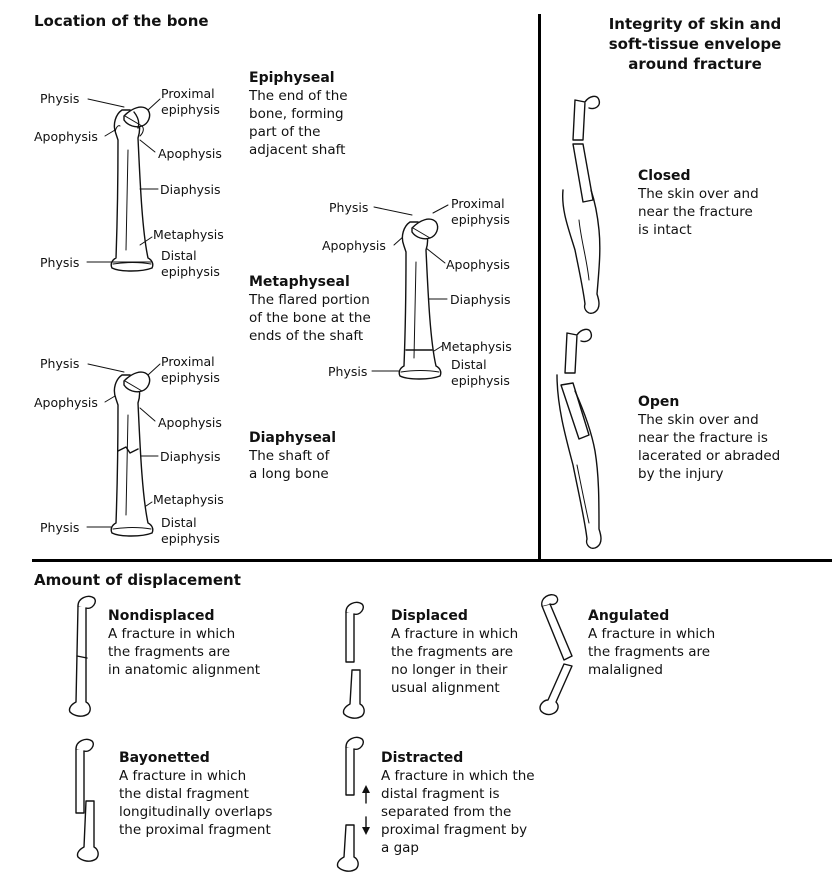  I want to click on nondisplaced-line: in anatomic alignment, so click(184, 670).